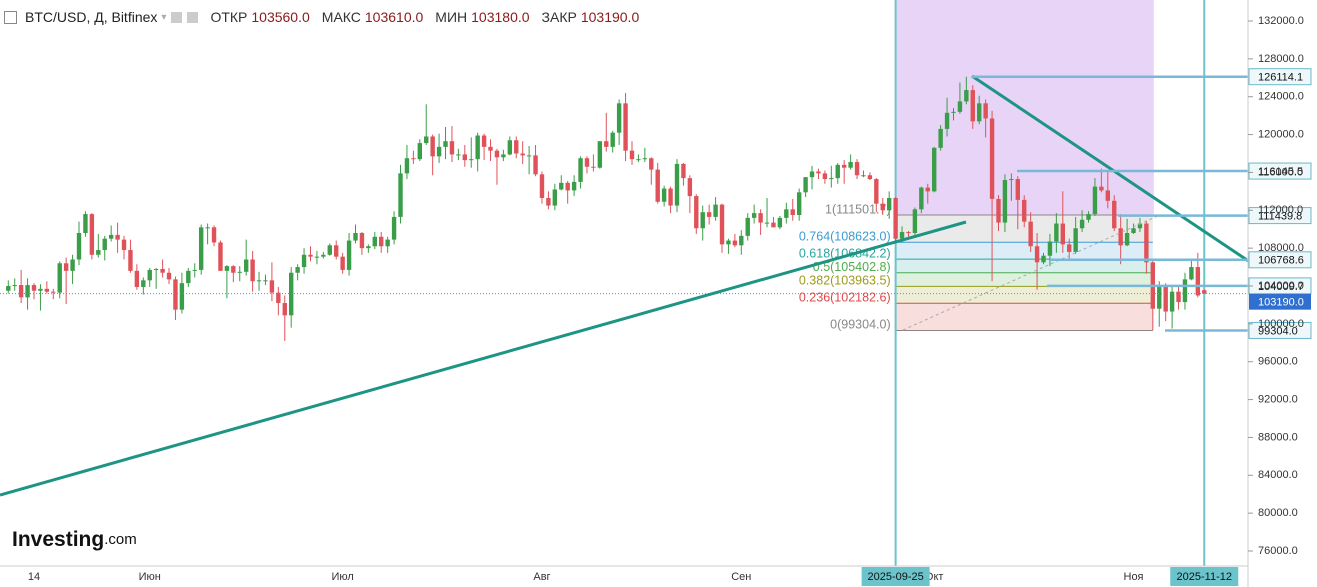 Image resolution: width=1317 pixels, height=587 pixels. I want to click on date-range, so click(1024, 108).